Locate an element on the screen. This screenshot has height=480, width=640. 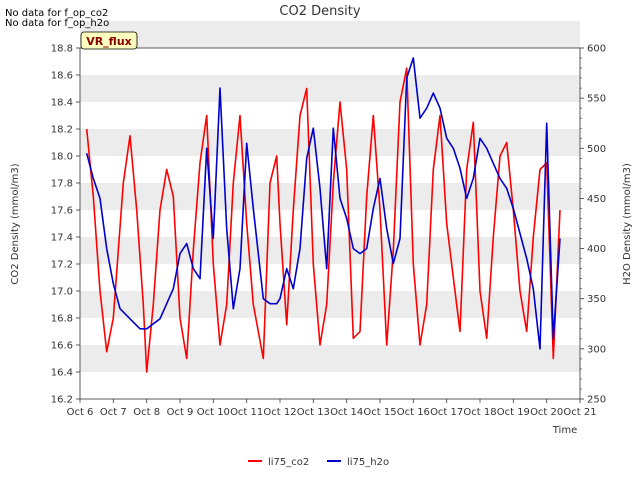
x-tick-label: Oct 17 is located at coordinates (446, 412).